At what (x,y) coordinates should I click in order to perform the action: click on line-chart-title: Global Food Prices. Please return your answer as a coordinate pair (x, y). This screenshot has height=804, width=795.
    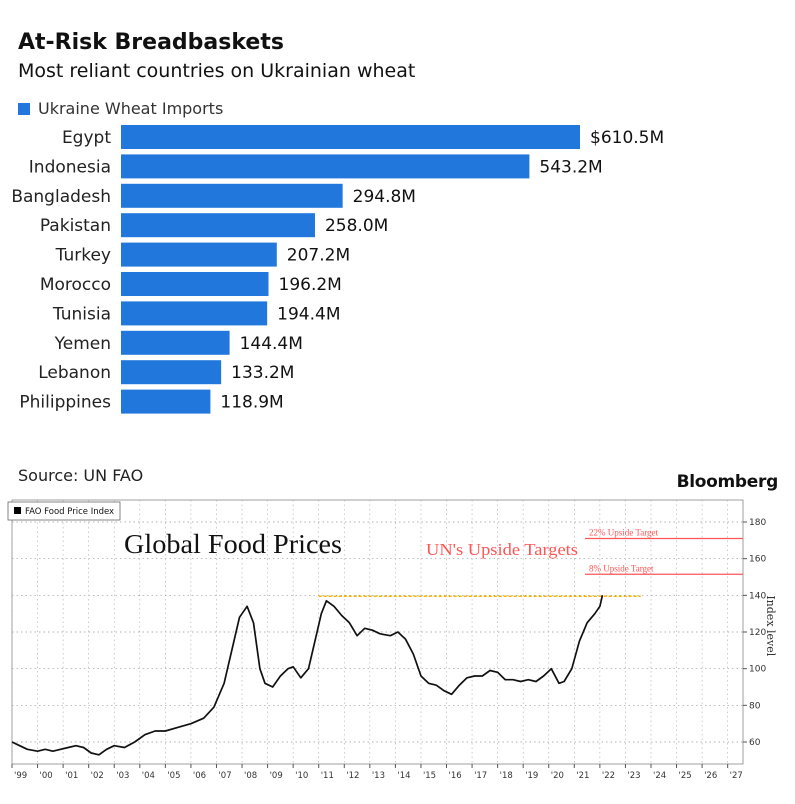
    Looking at the image, I should click on (233, 544).